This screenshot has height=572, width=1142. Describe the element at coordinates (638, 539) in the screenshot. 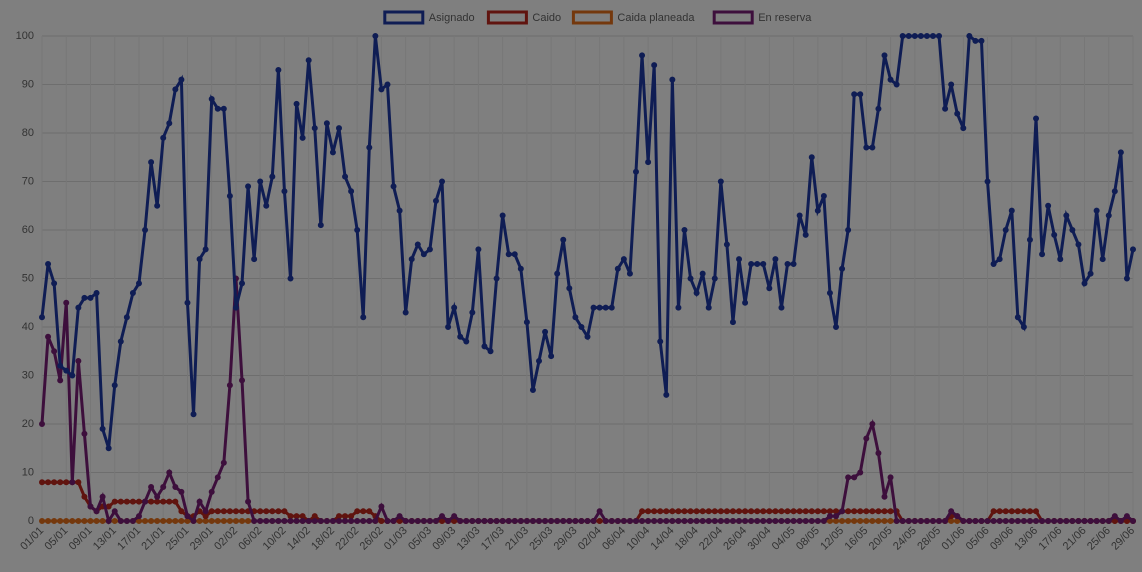

I see `x-tick-label: 10/04` at that location.